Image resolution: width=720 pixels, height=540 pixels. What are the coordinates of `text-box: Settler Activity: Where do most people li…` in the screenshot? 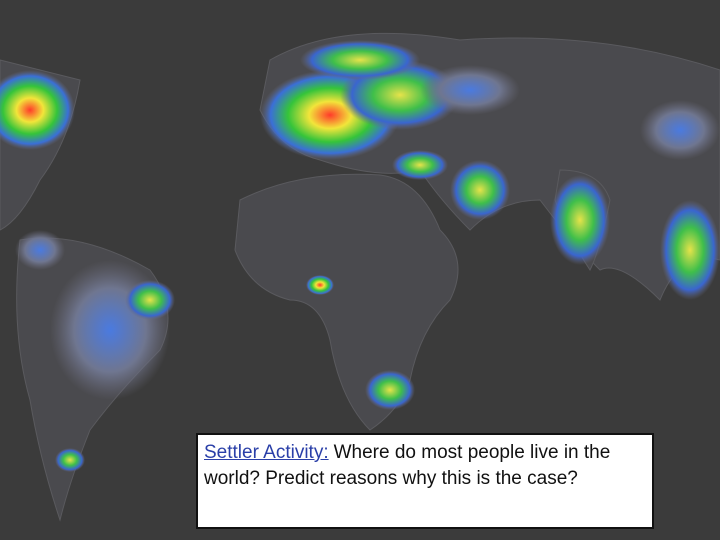 It's located at (425, 481).